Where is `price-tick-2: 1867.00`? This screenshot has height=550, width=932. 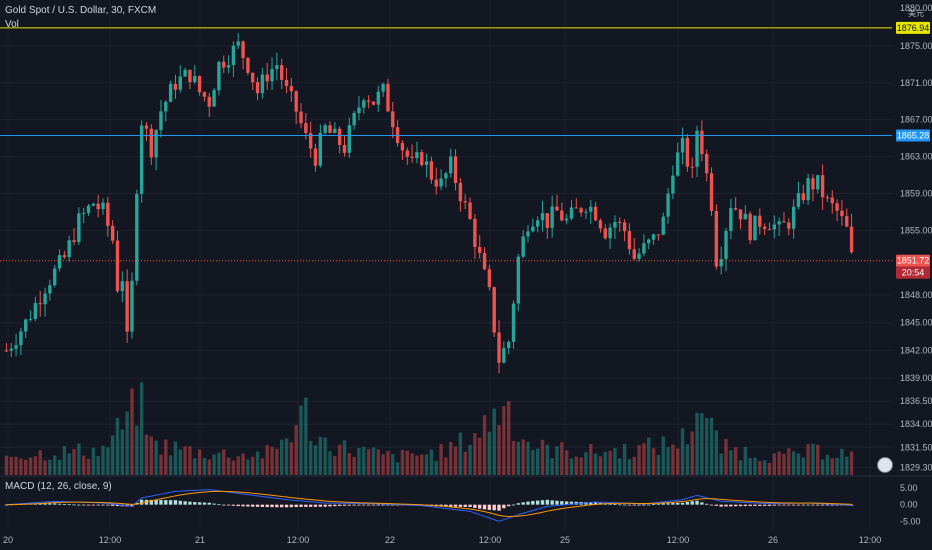 price-tick-2: 1867.00 is located at coordinates (916, 120).